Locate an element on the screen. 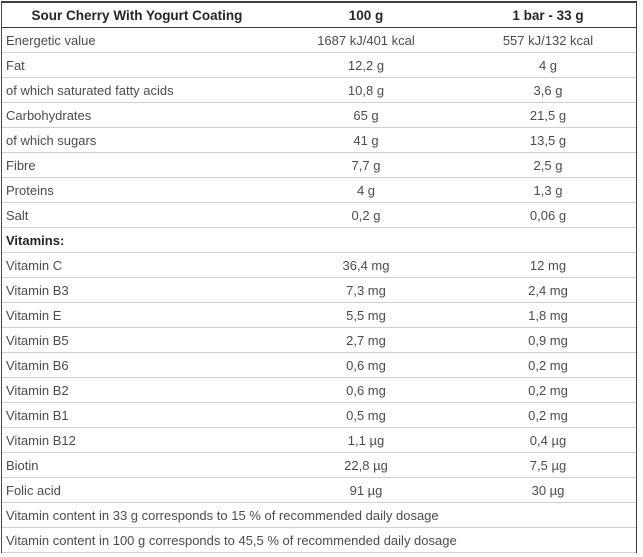  value-per-bar: 4 g is located at coordinates (548, 65).